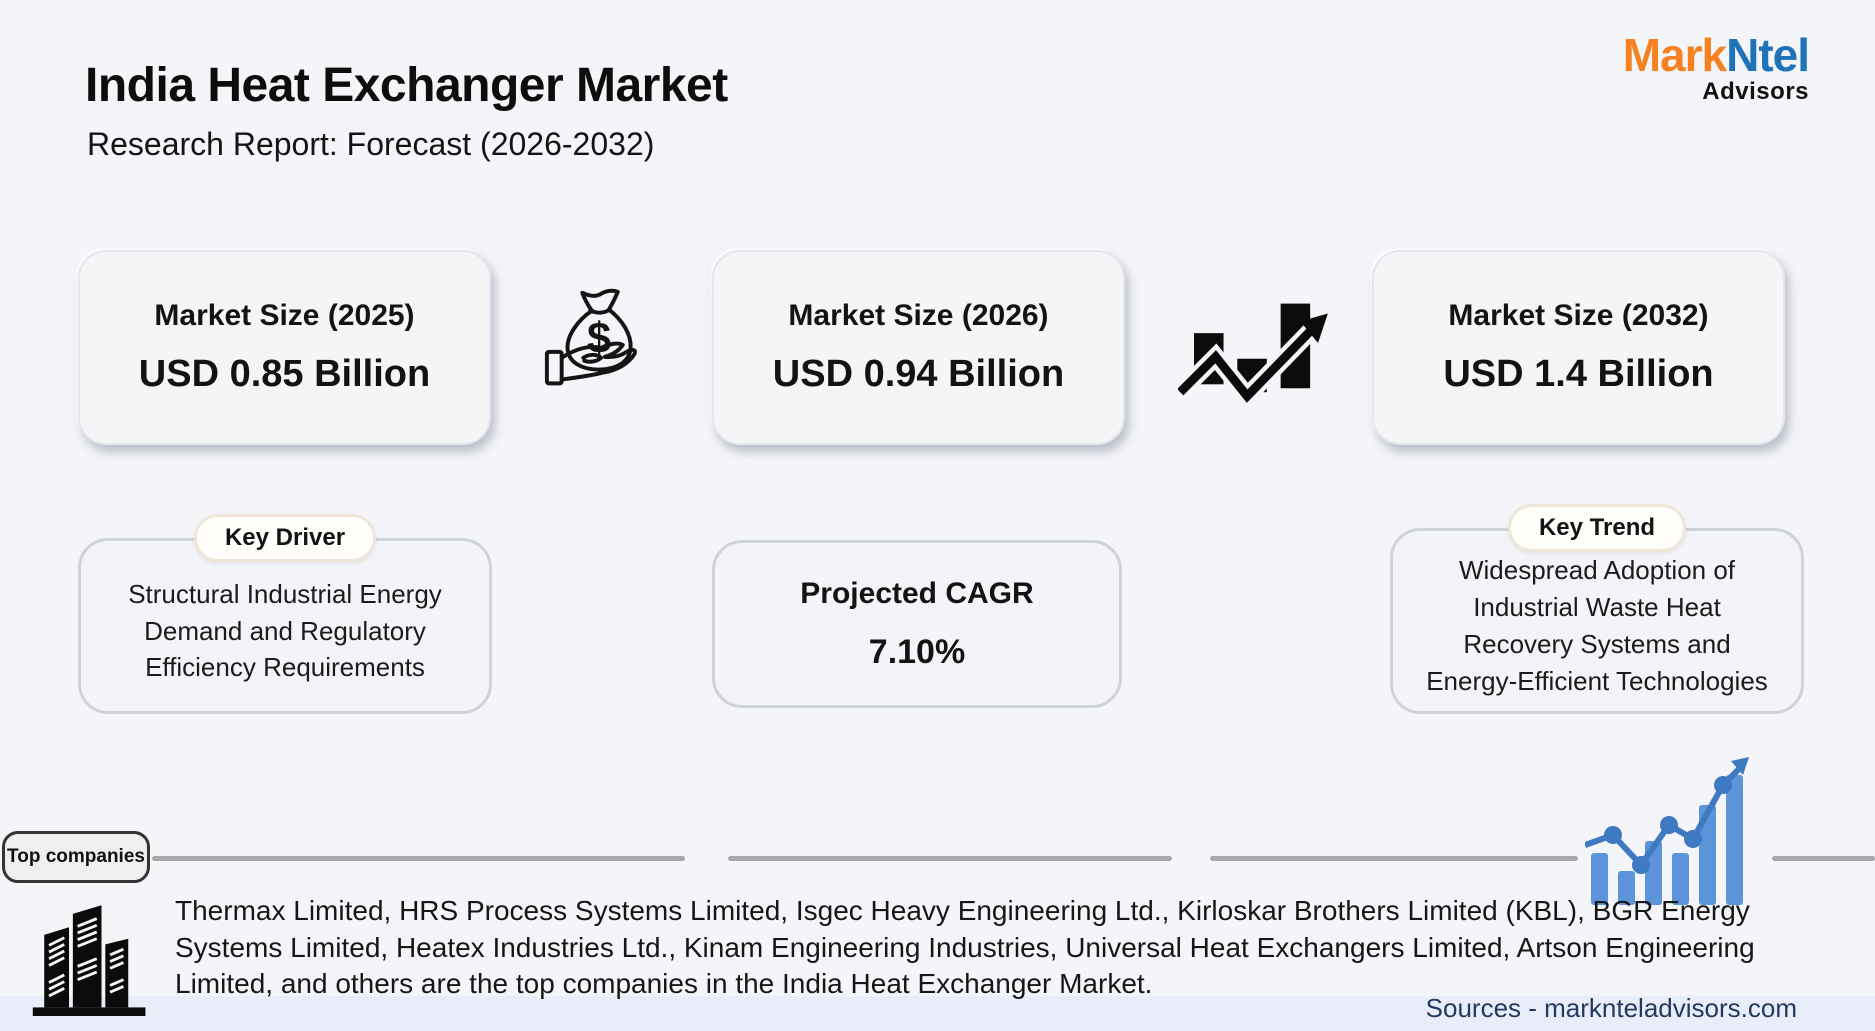 Image resolution: width=1875 pixels, height=1031 pixels. I want to click on key-trend-line: Energy-Efficient Technologies, so click(1597, 680).